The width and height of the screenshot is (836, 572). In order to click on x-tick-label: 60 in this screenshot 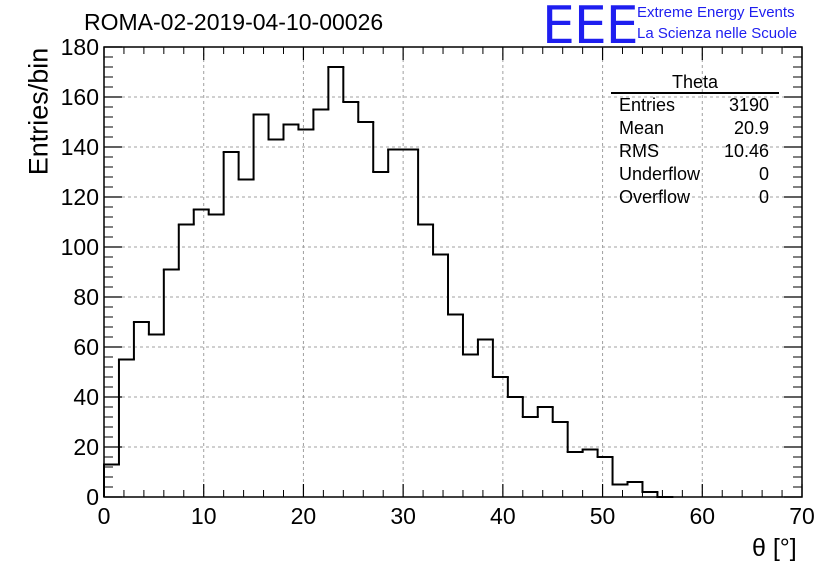, I will do `click(702, 516)`.